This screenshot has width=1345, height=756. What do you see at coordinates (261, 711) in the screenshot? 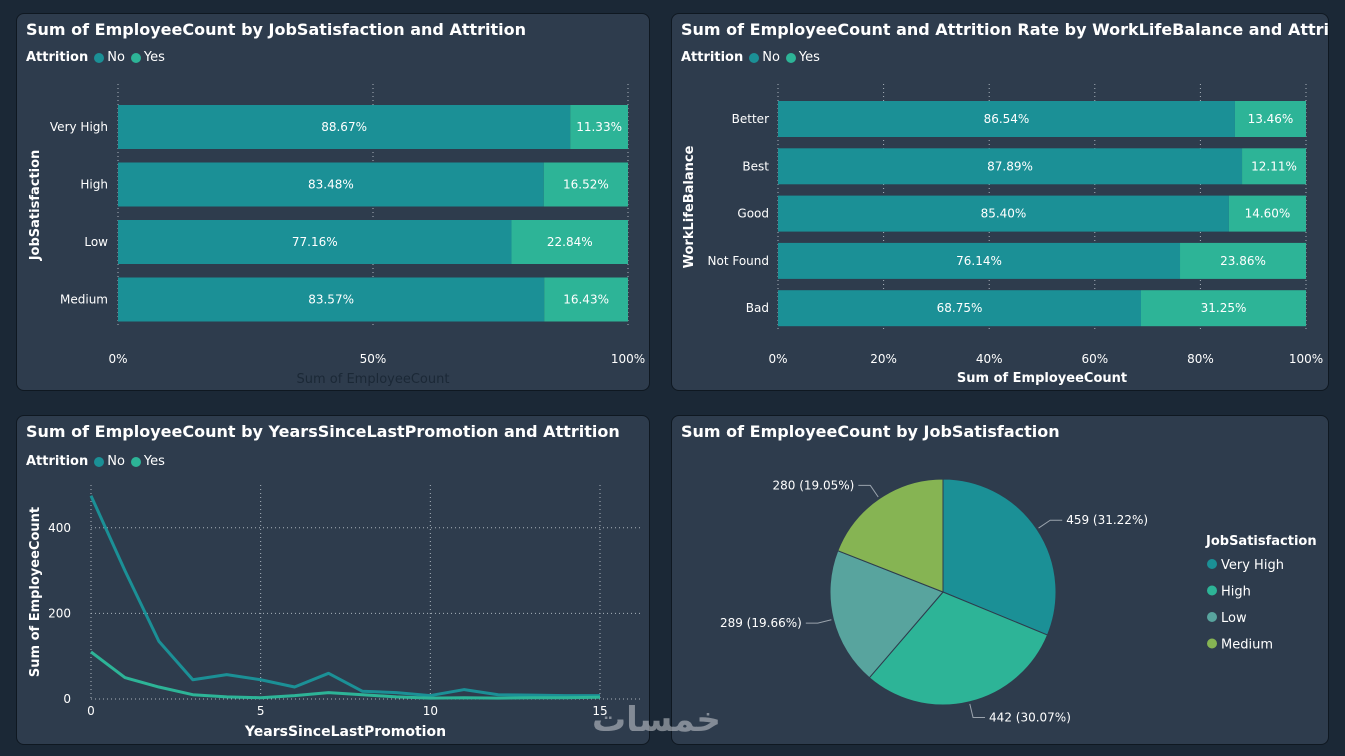
I see `x-tick-label: 5` at bounding box center [261, 711].